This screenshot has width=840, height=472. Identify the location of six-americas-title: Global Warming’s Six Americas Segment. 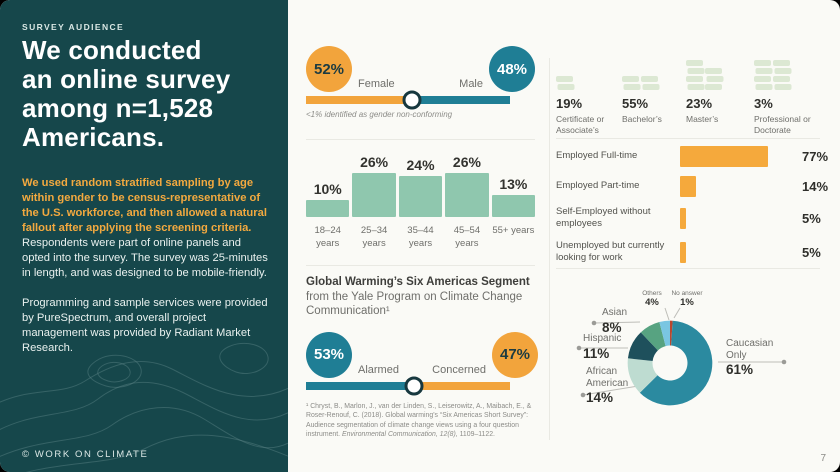
(418, 282).